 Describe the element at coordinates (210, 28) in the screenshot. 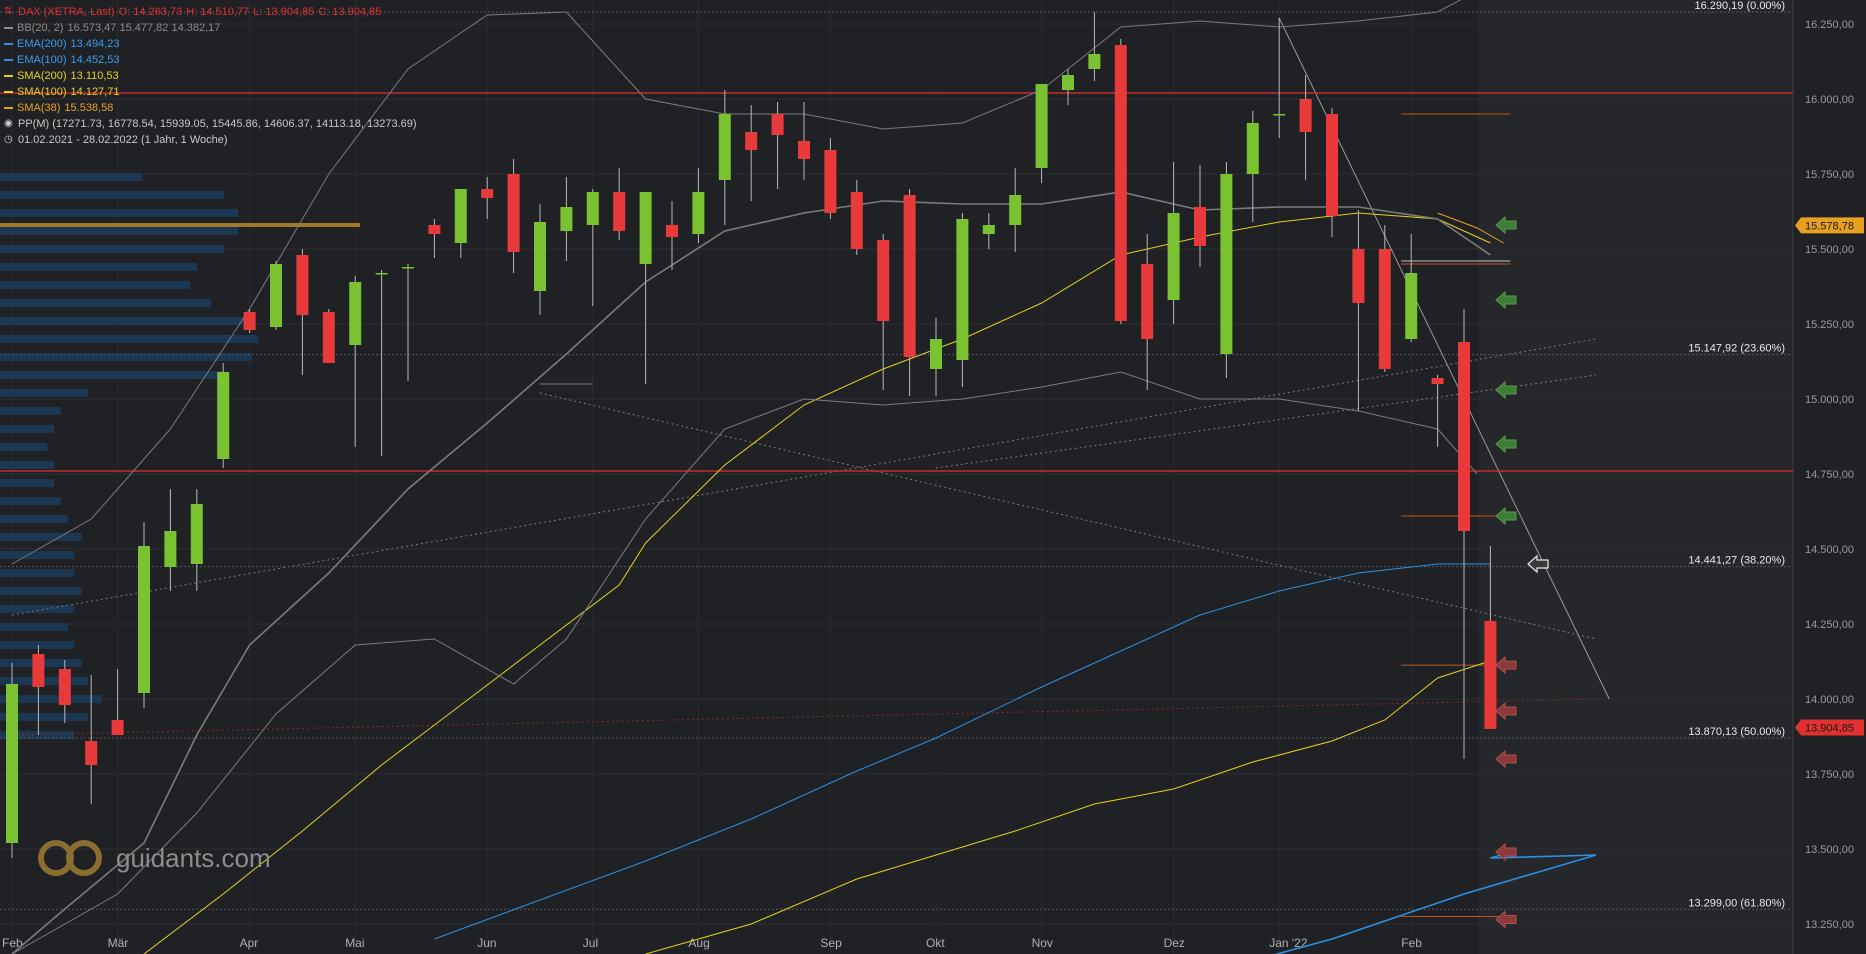

I see `legend-indicator-bb: BB(20, 2) 16.573,47 15.477,82 14.382,17` at that location.